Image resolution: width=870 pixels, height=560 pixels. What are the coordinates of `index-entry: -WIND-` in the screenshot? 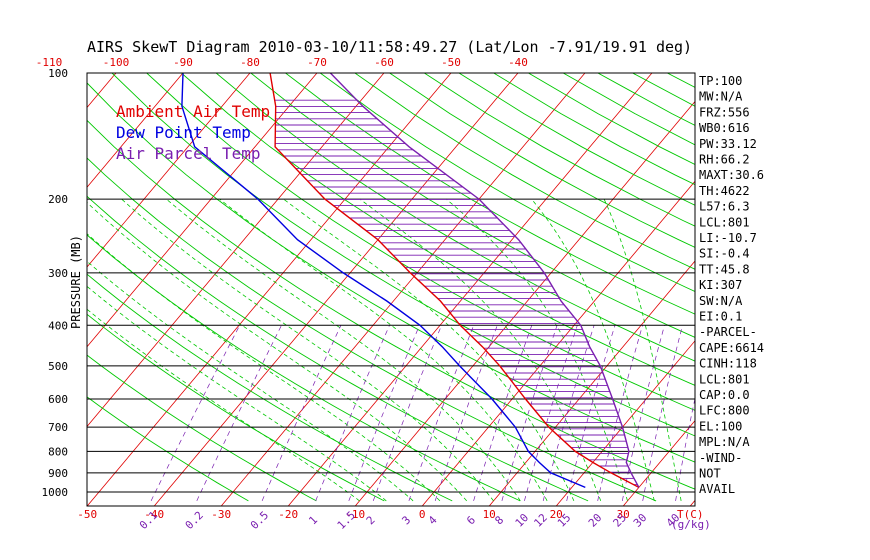 It's located at (720, 458).